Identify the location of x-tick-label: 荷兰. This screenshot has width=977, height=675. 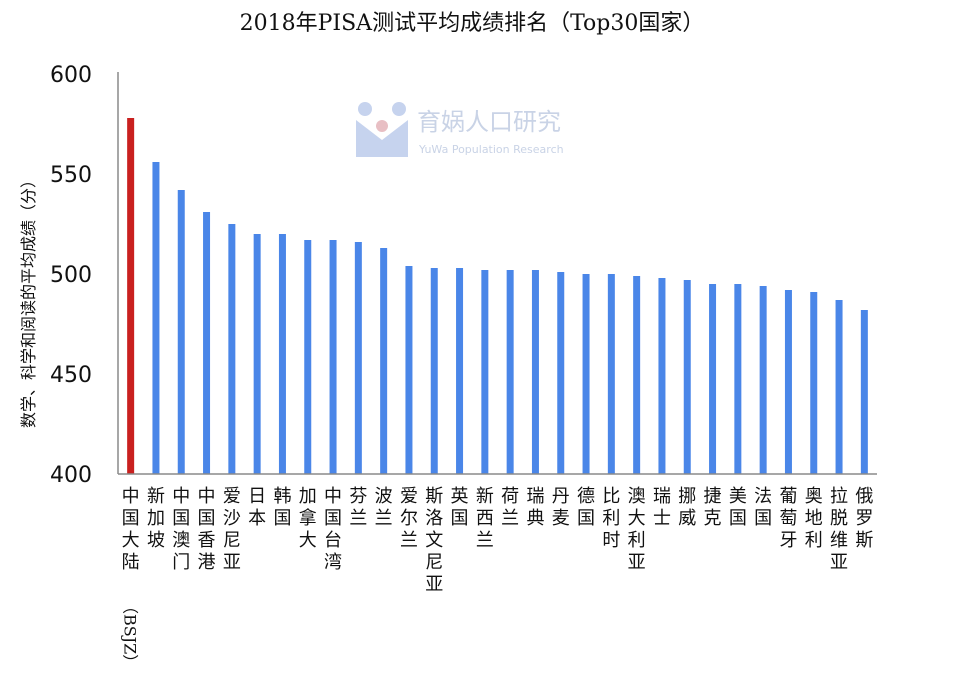
(510, 507).